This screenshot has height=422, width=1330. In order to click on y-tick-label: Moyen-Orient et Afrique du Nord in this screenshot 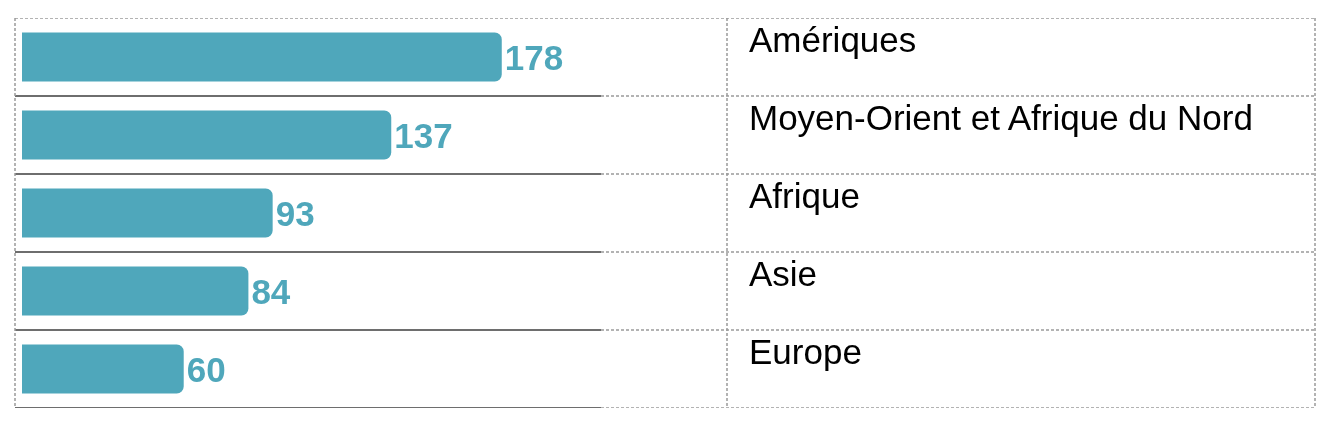, I will do `click(1001, 117)`.